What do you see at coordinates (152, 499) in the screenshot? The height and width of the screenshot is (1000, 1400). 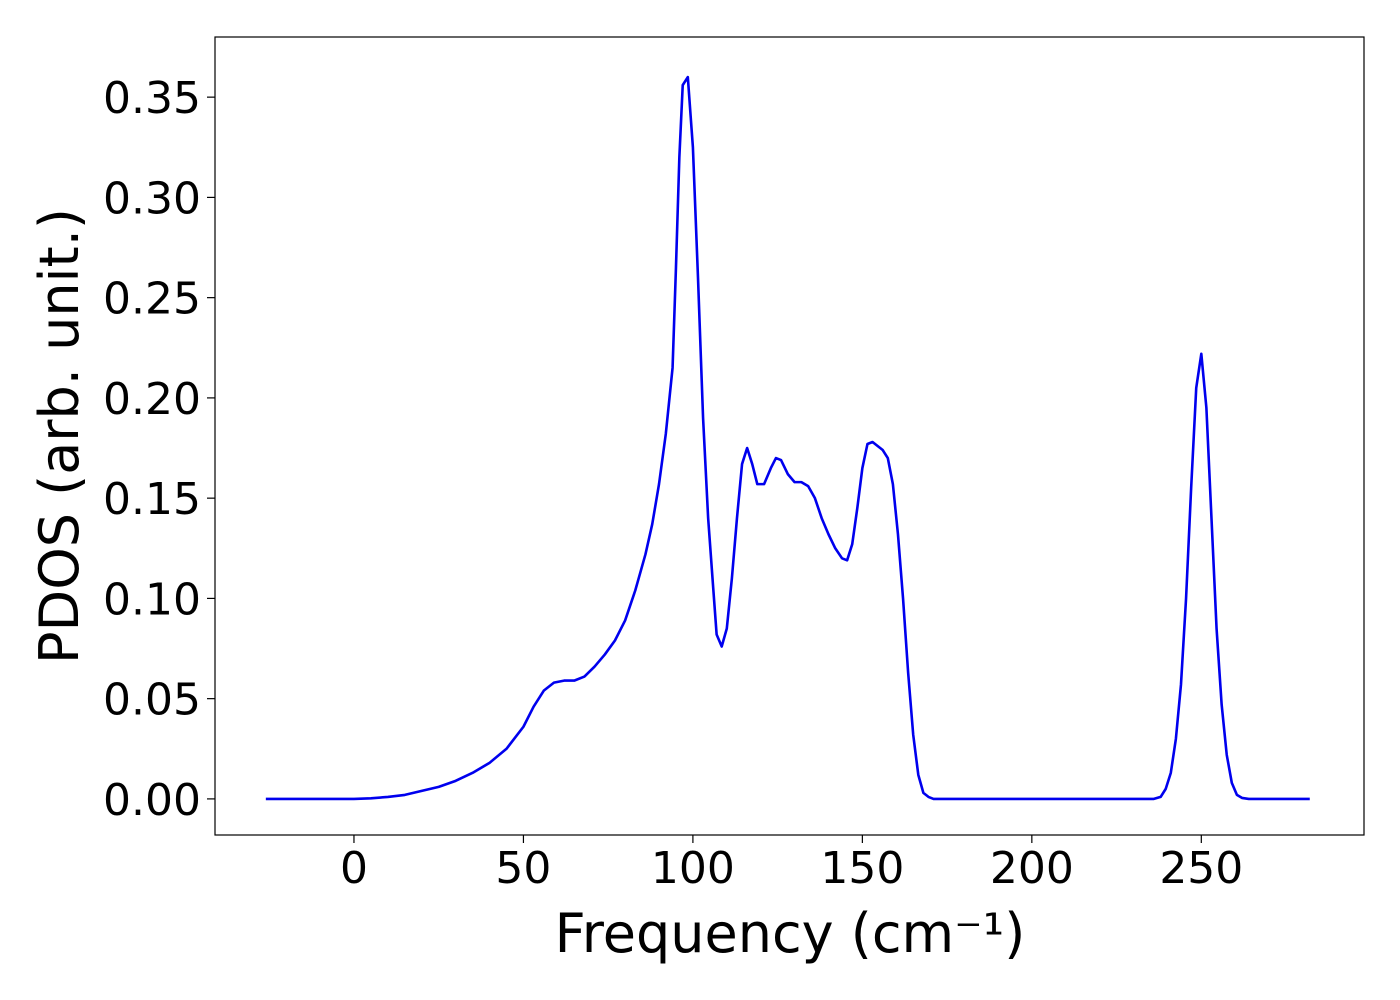 I see `y-tick-label: 0.15` at bounding box center [152, 499].